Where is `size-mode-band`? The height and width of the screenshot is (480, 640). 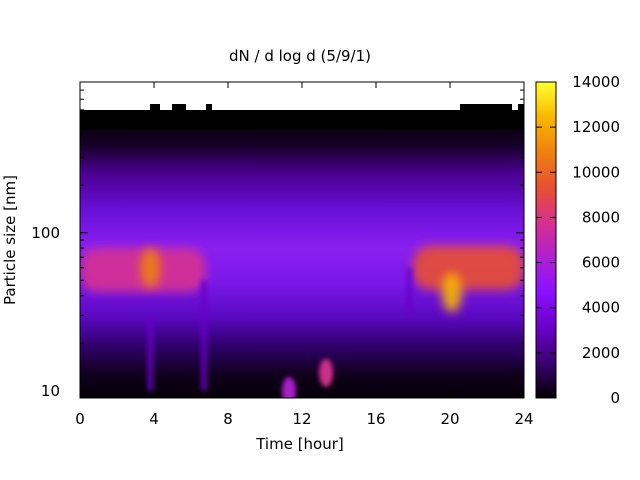 size-mode-band is located at coordinates (468, 267).